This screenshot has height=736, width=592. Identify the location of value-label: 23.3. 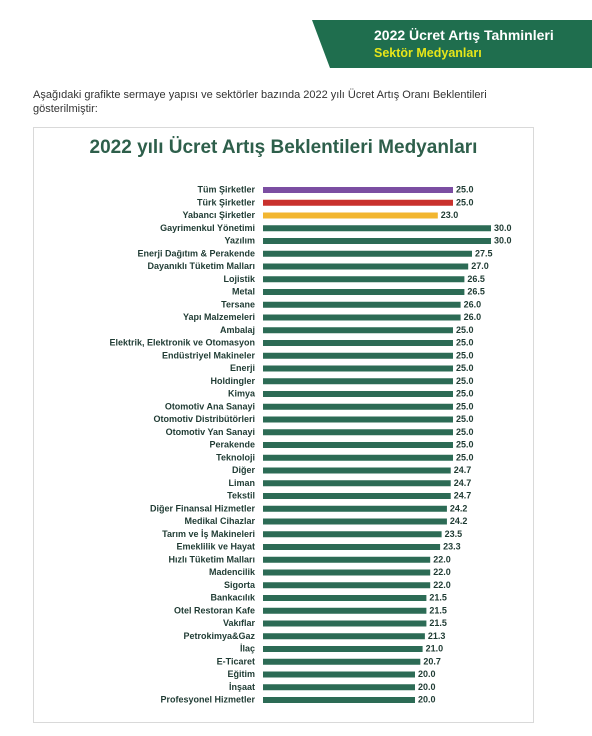
(452, 547).